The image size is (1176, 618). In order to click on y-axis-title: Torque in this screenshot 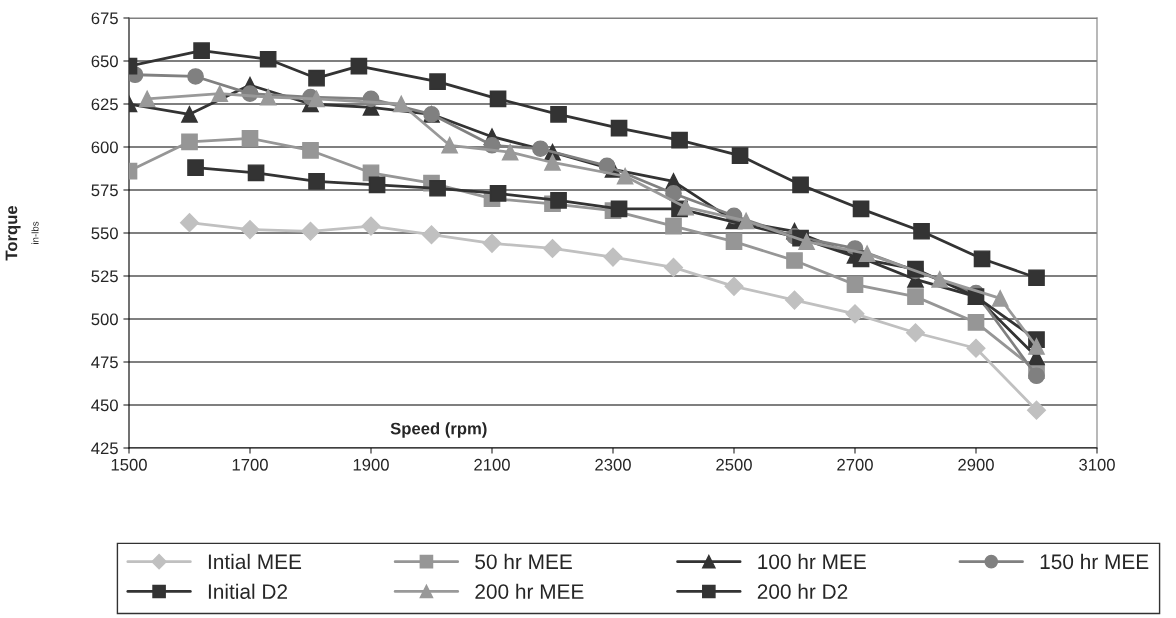, I will do `click(13, 233)`.